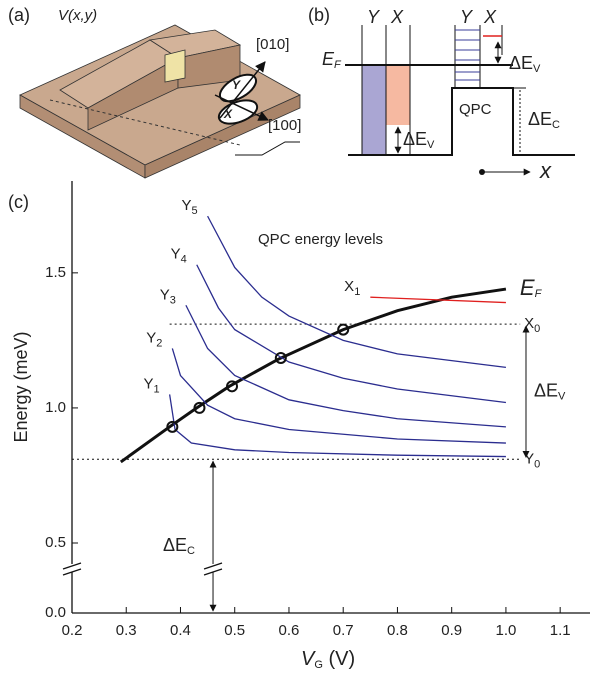 Image resolution: width=598 pixels, height=690 pixels. I want to click on series-label: Y1, so click(151, 385).